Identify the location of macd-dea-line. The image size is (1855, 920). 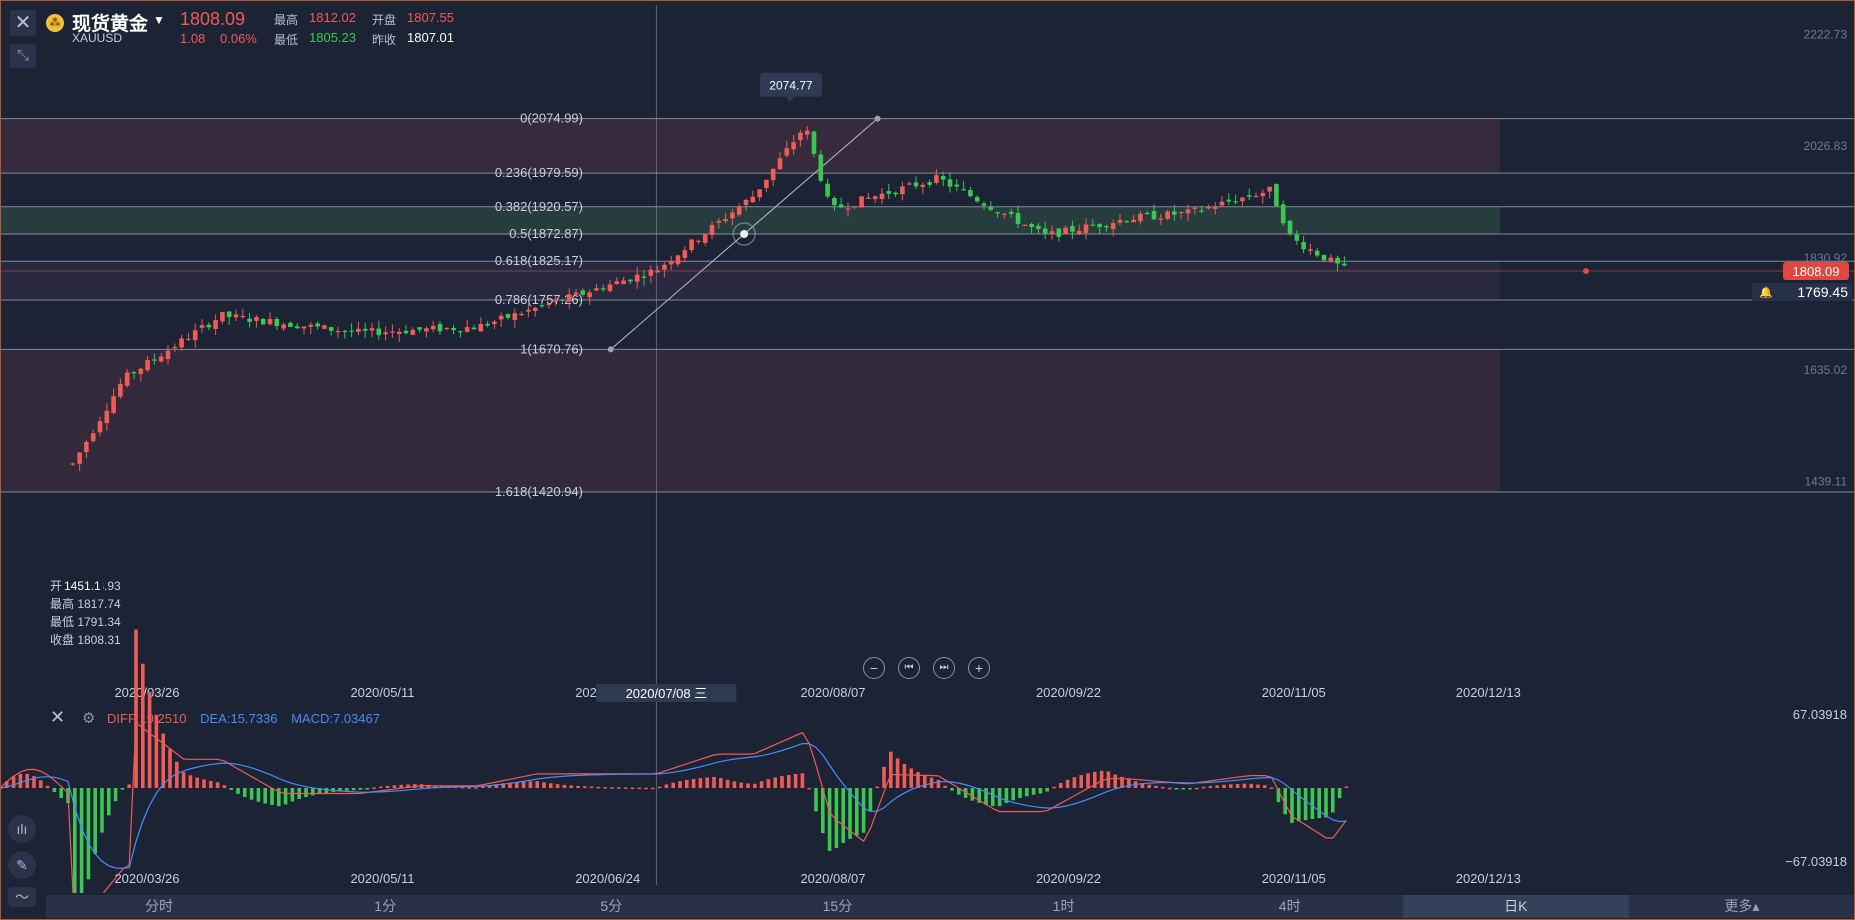
(673, 805).